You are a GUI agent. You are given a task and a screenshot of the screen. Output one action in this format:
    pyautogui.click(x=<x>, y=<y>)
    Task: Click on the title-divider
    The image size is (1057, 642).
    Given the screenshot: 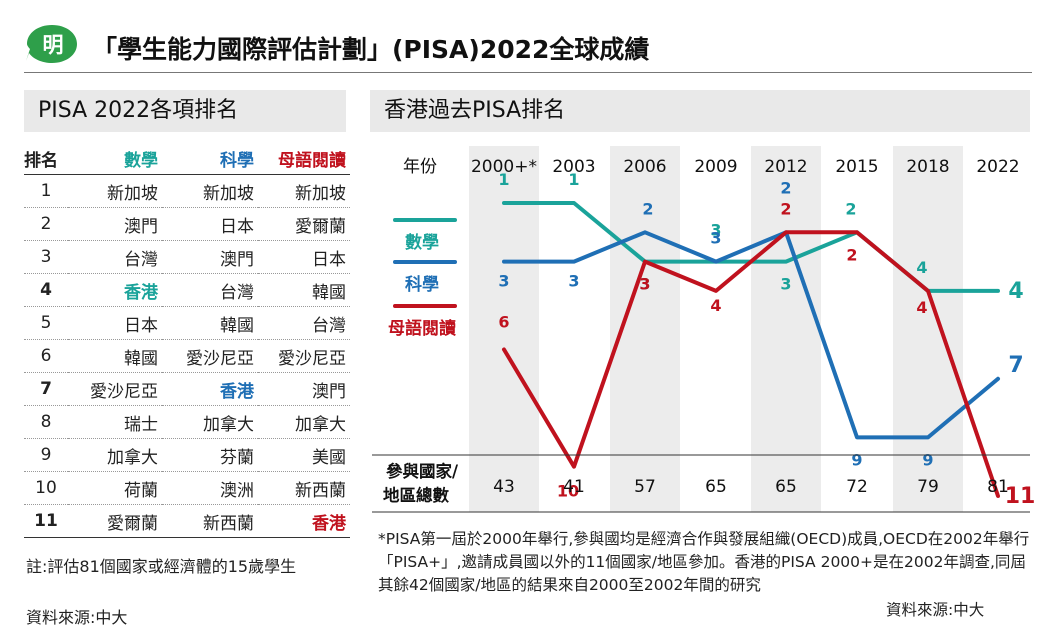 What is the action you would take?
    pyautogui.click(x=528, y=72)
    